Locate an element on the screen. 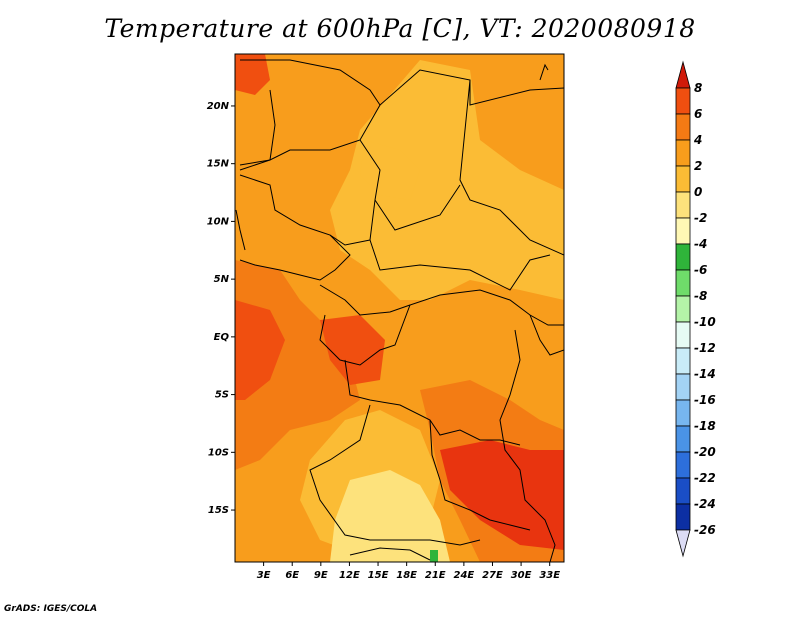 The width and height of the screenshot is (800, 618). field-hot-nw is located at coordinates (252, 74).